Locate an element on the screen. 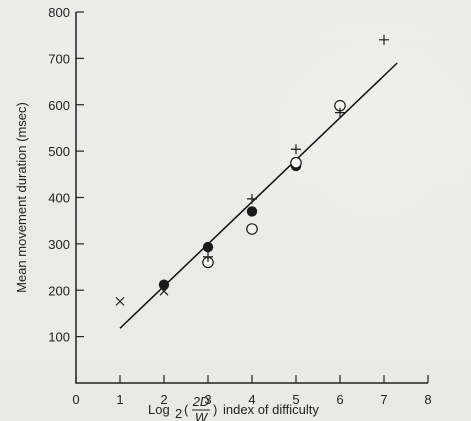 The width and height of the screenshot is (471, 421). y-tick-label: 700 is located at coordinates (59, 58).